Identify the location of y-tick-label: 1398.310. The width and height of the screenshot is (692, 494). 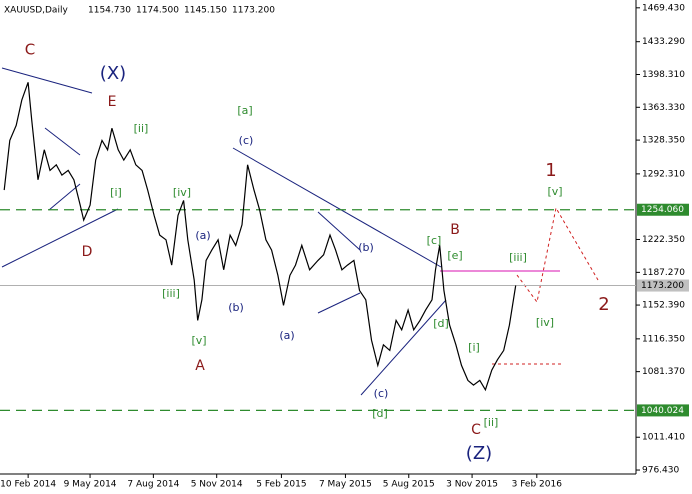
(663, 75).